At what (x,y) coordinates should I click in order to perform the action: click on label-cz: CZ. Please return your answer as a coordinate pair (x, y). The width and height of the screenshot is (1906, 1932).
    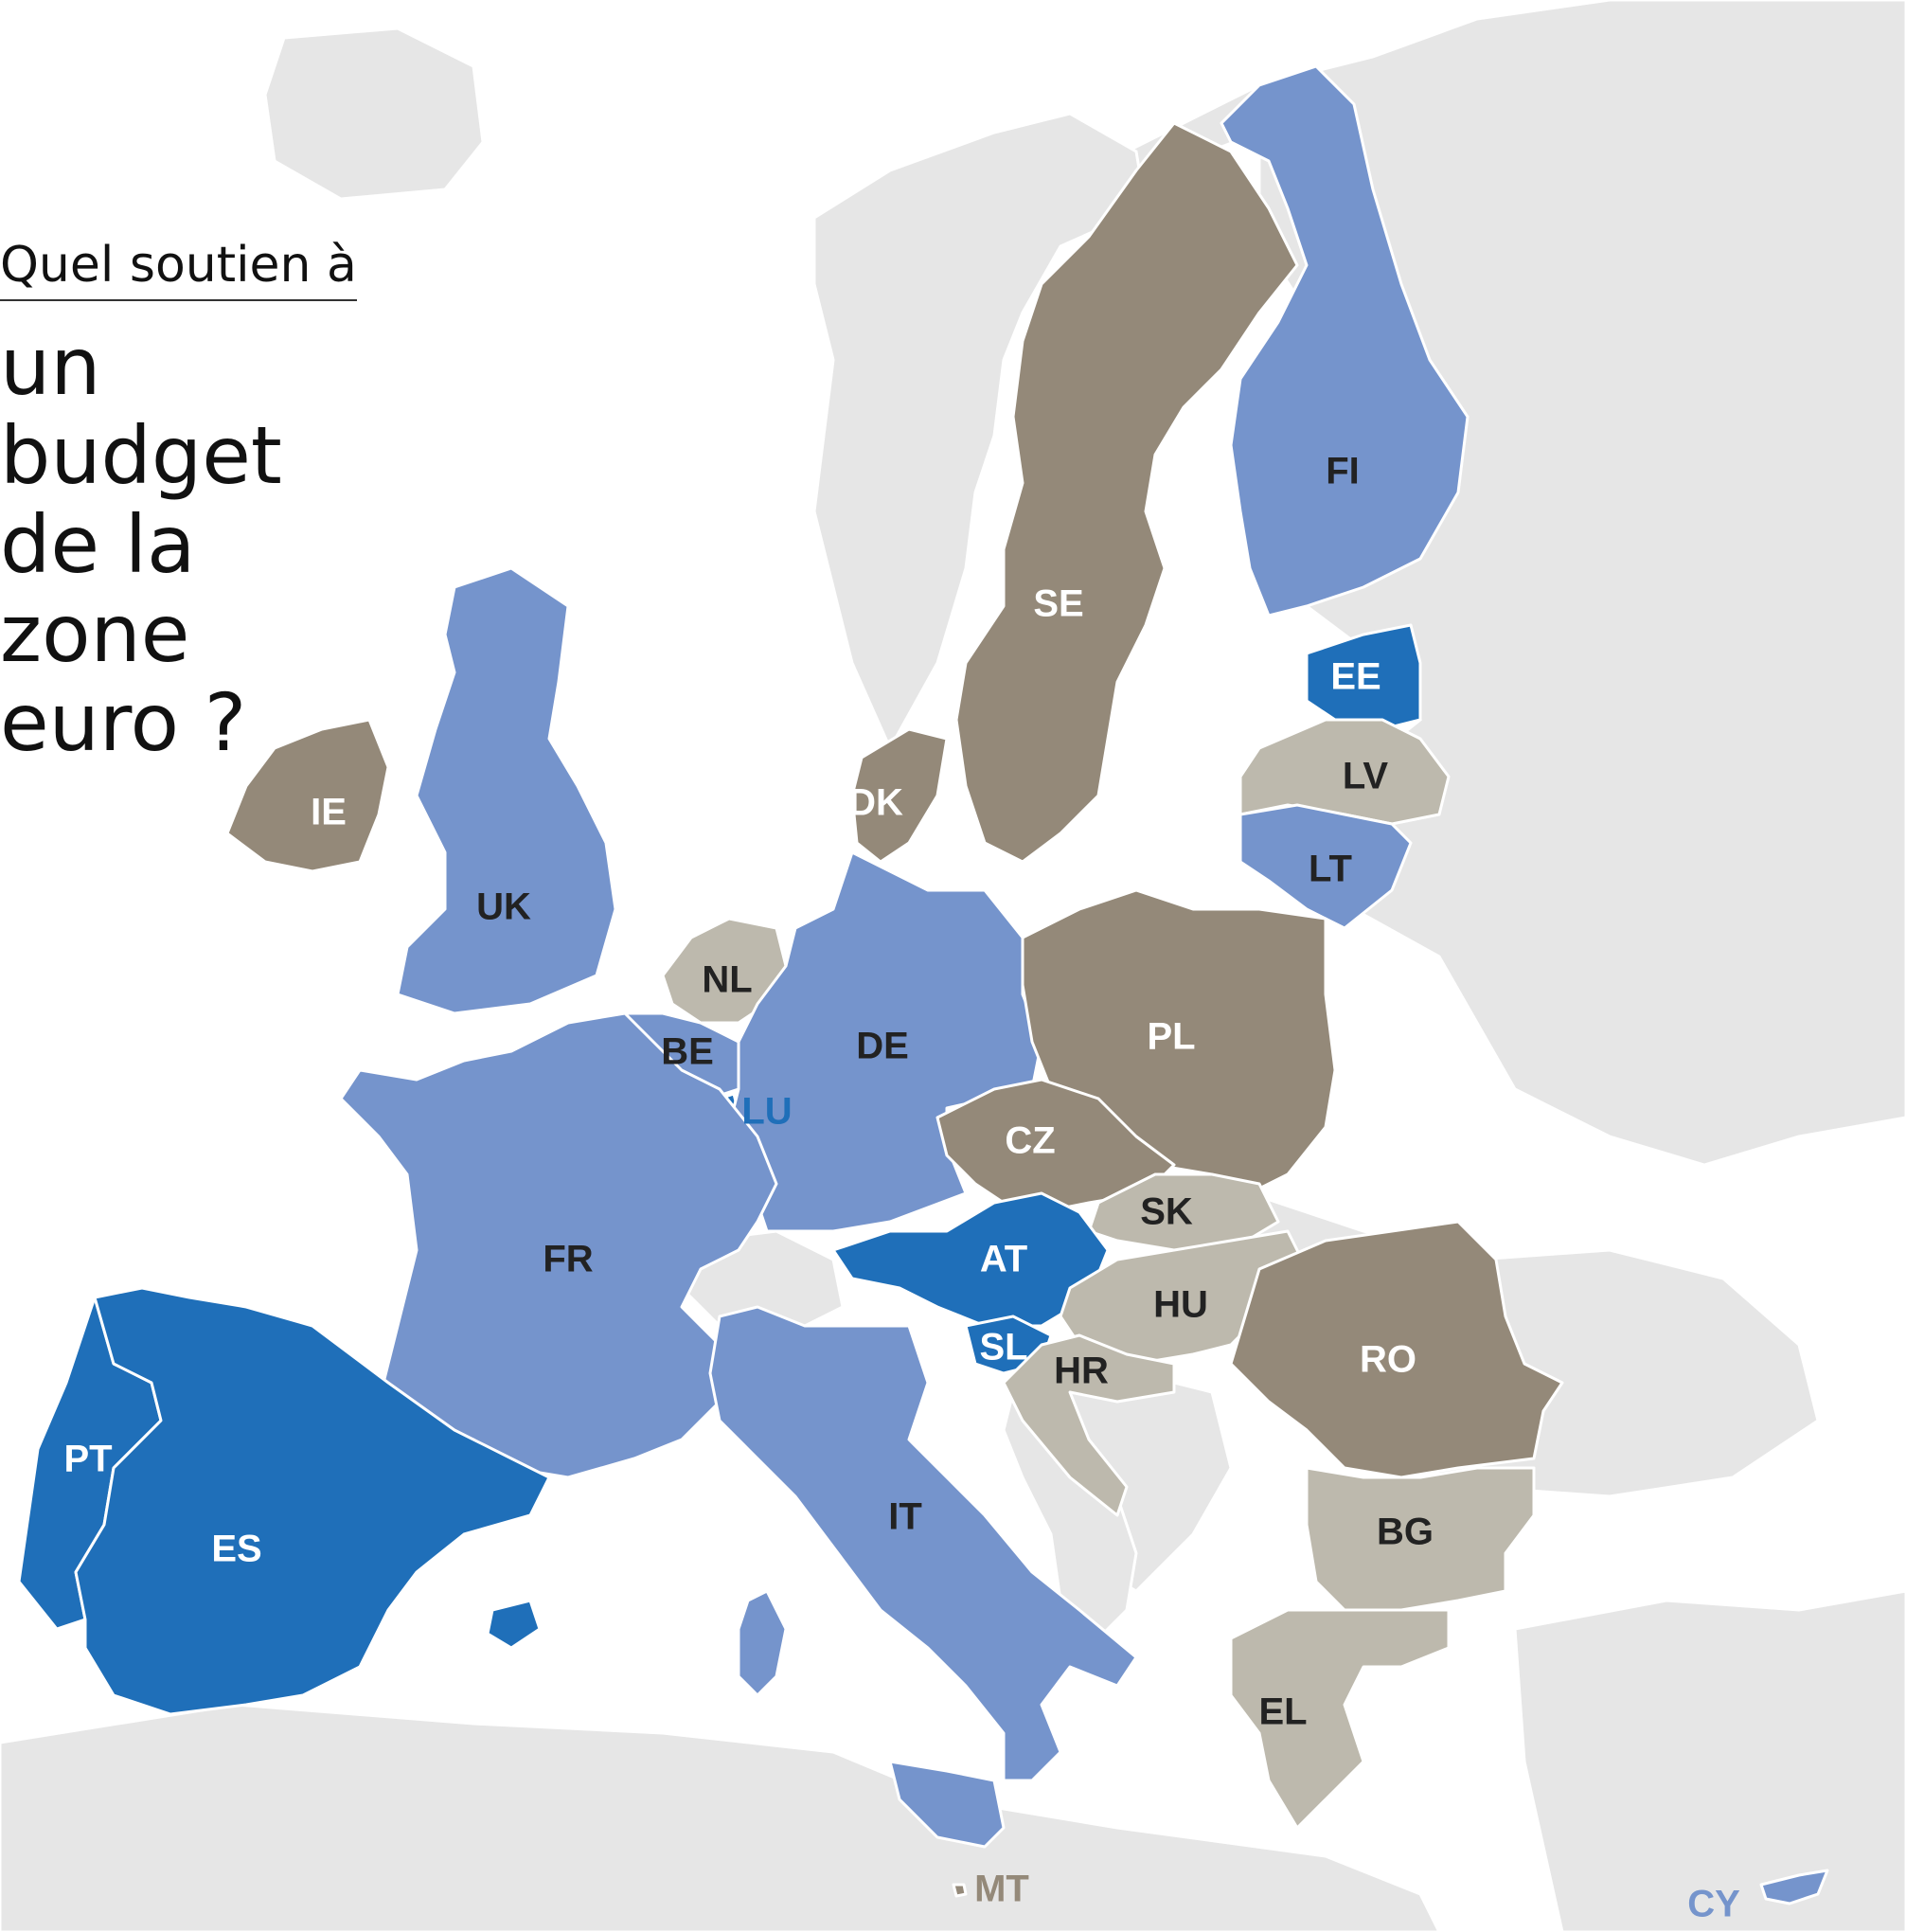
    Looking at the image, I should click on (1030, 1141).